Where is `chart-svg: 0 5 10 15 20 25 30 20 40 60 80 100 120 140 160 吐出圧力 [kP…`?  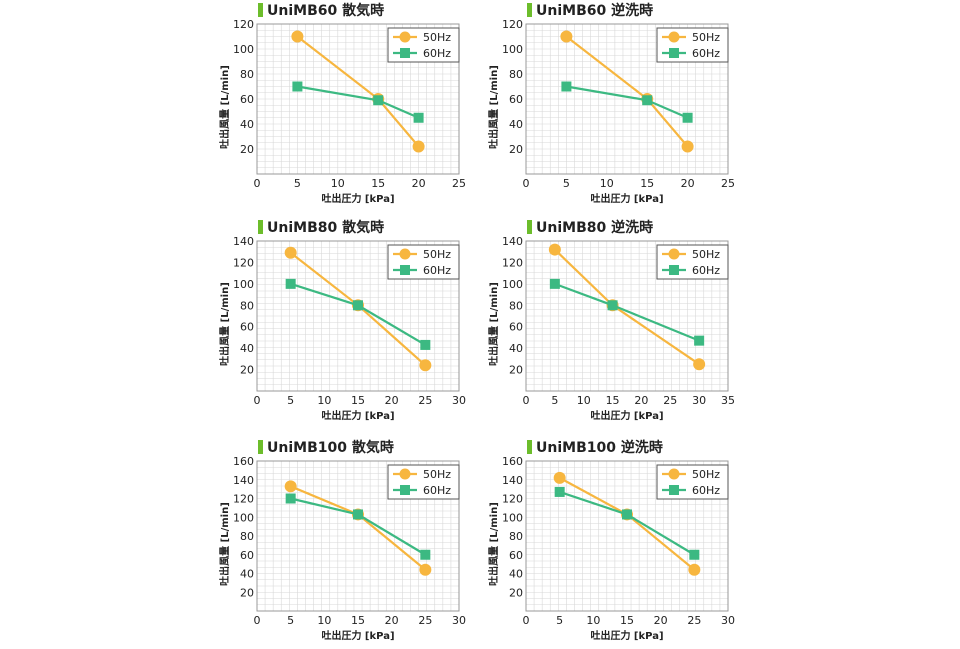 chart-svg: 0 5 10 15 20 25 30 20 40 60 80 100 120 140 160 吐出圧力 [kP… is located at coordinates (342, 548).